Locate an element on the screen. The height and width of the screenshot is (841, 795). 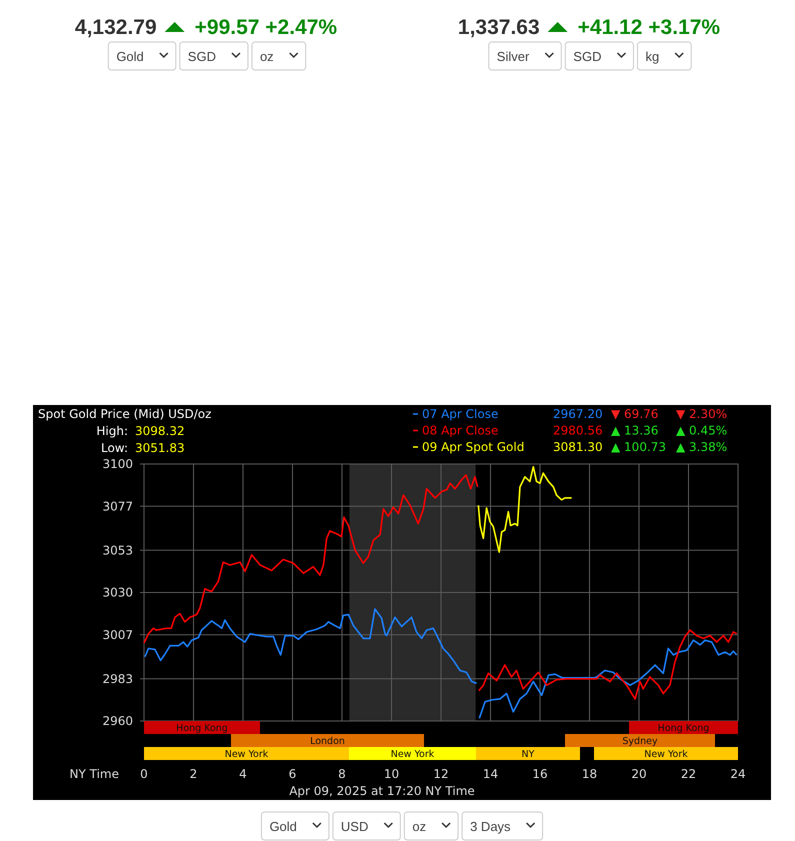
x-tick-label: 12 is located at coordinates (441, 774).